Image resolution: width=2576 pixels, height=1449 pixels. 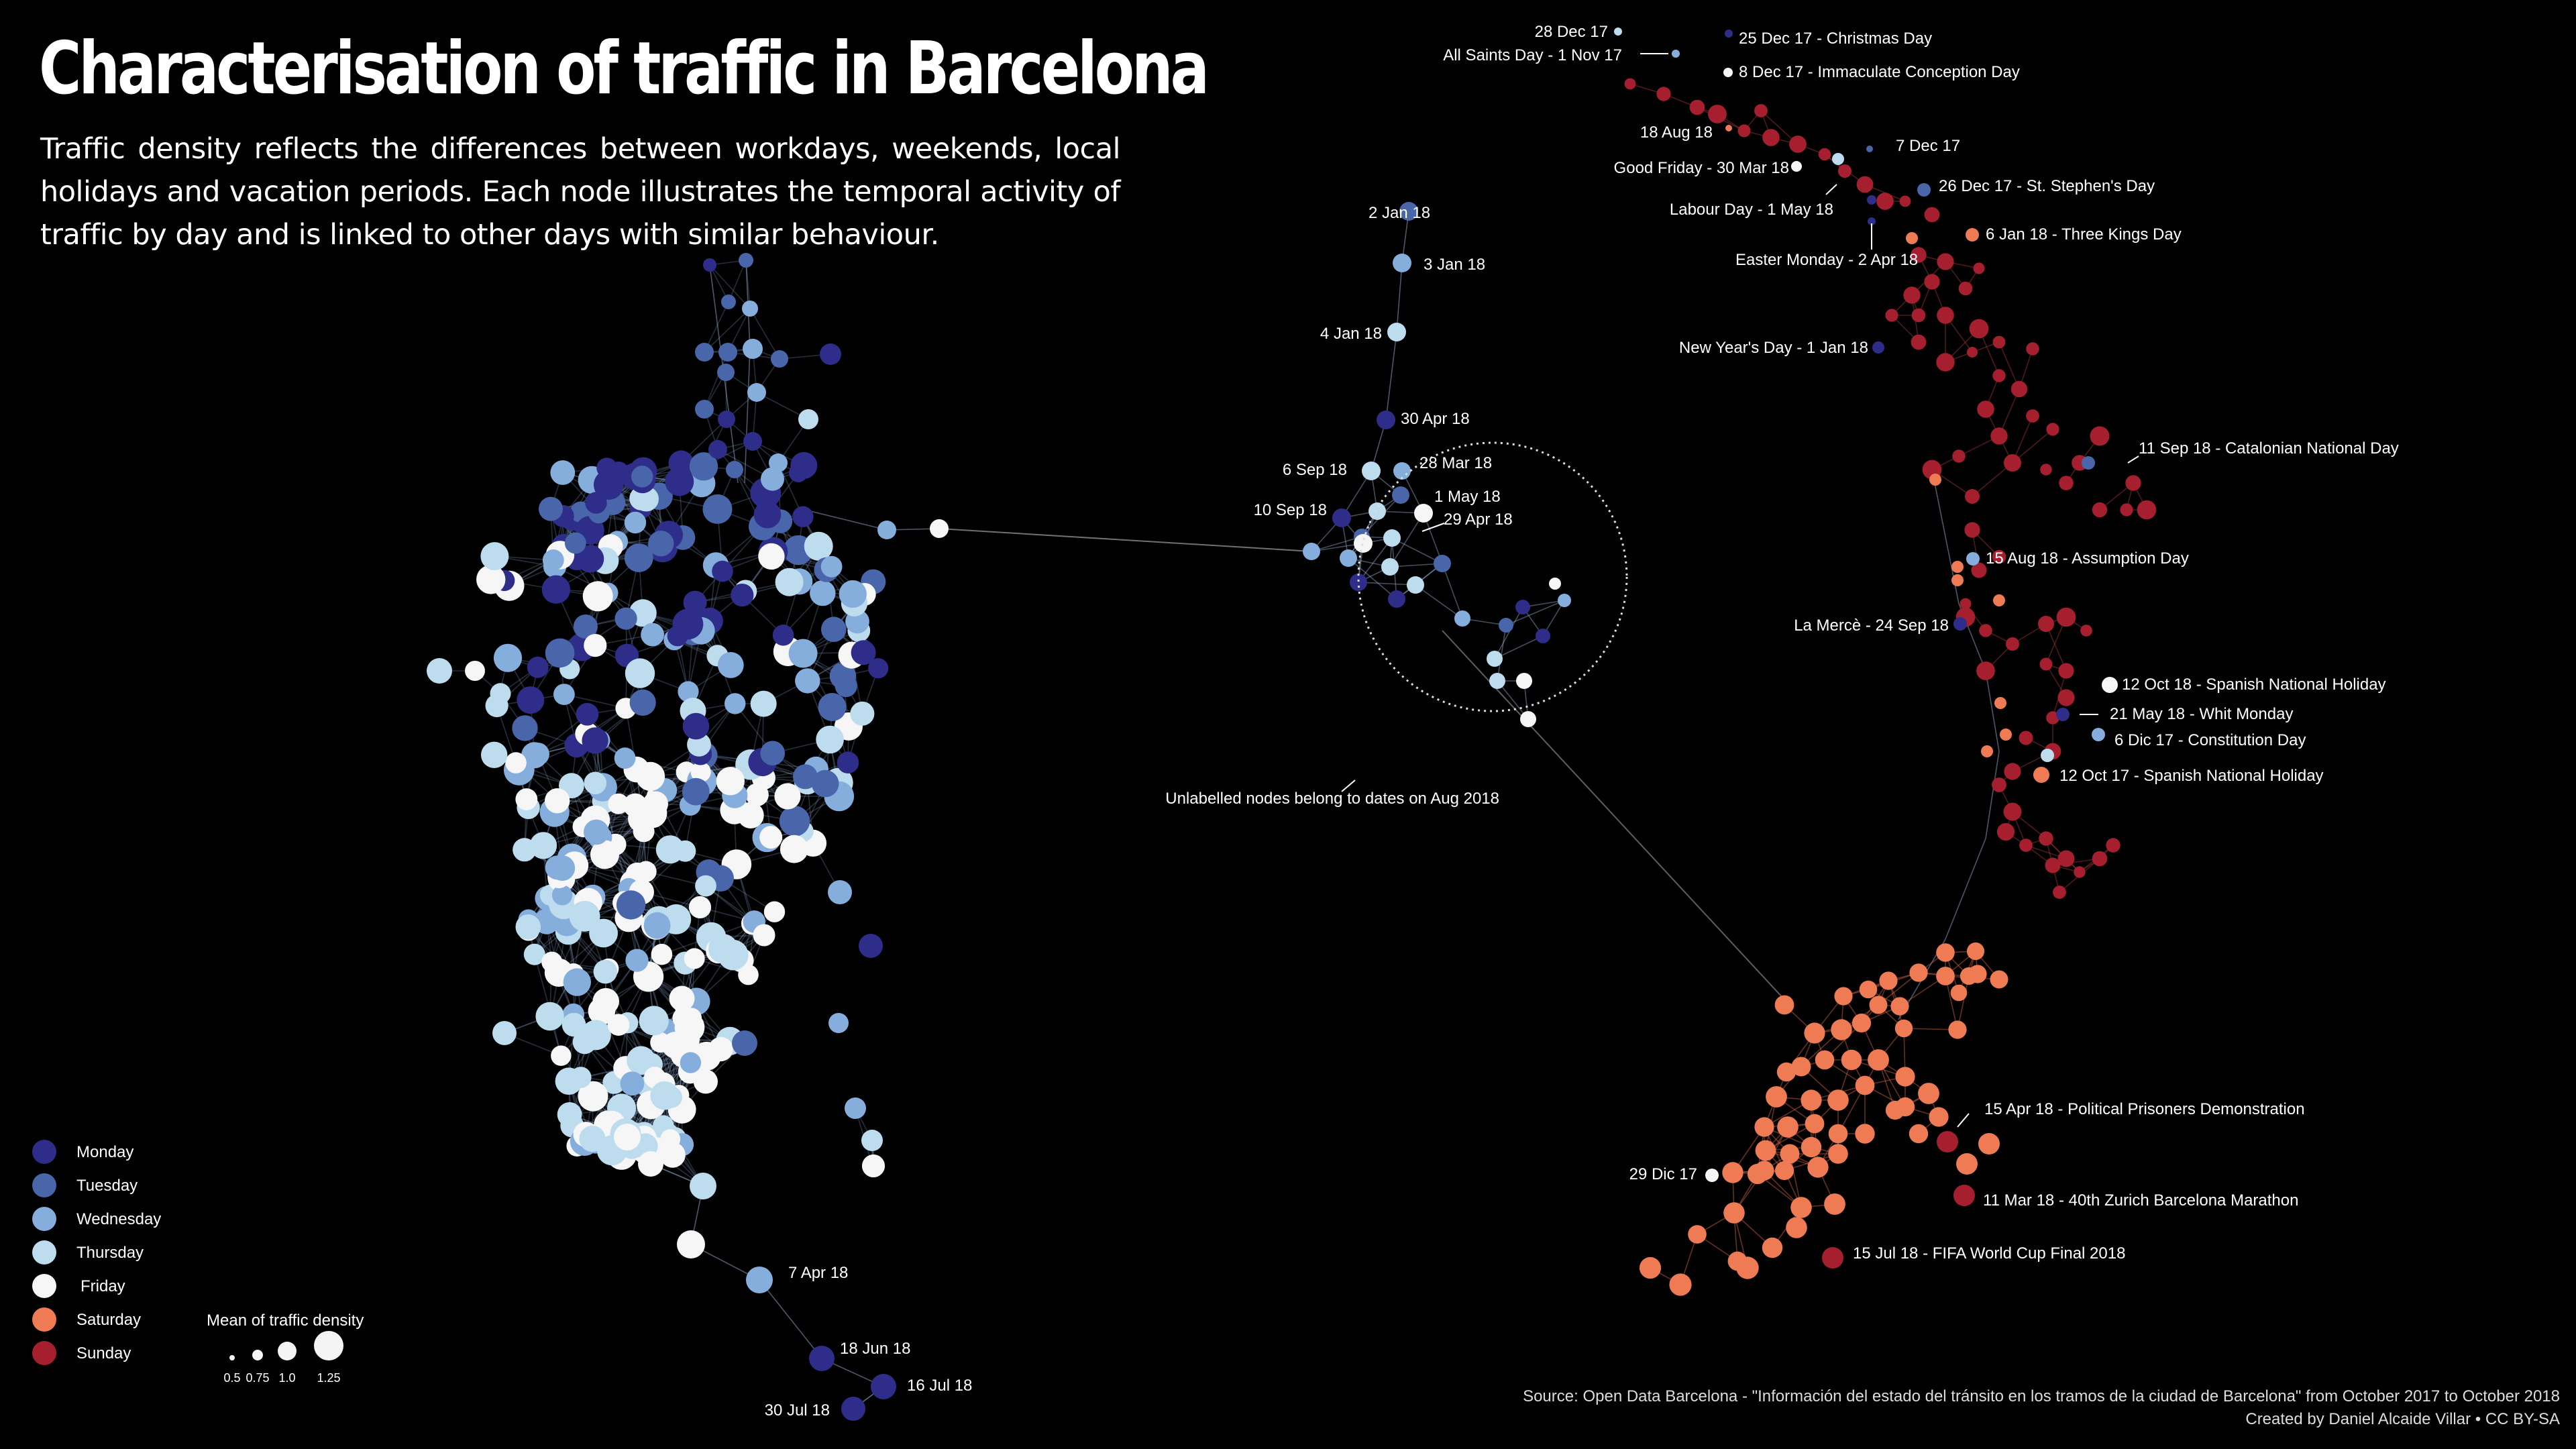 What do you see at coordinates (624, 69) in the screenshot?
I see `page-title: Characterisation of traffic in Barcelona` at bounding box center [624, 69].